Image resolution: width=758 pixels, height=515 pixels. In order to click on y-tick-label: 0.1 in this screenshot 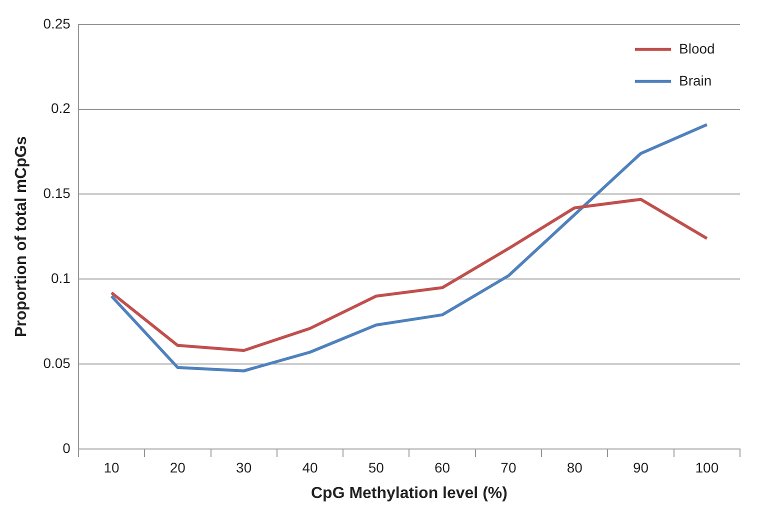, I will do `click(60, 278)`.